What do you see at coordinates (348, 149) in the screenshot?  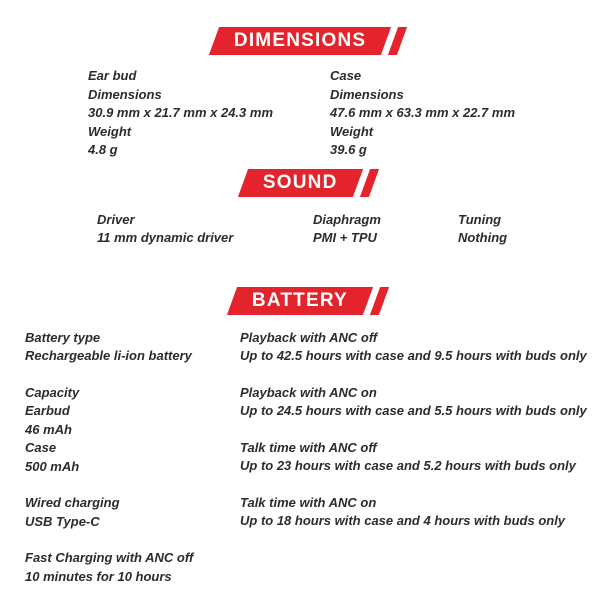 I see `case-weight-value: 39.6 g` at bounding box center [348, 149].